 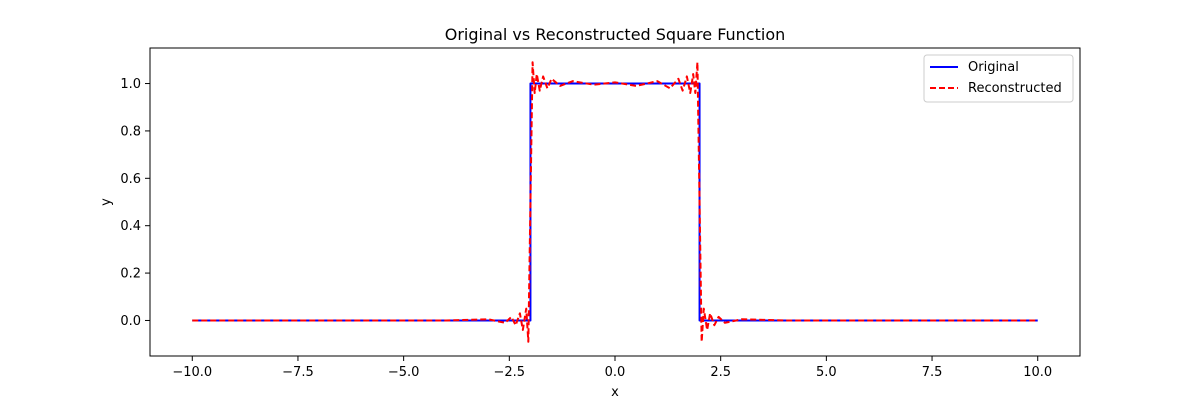 What do you see at coordinates (298, 372) in the screenshot?
I see `x-tick-label: −7.5` at bounding box center [298, 372].